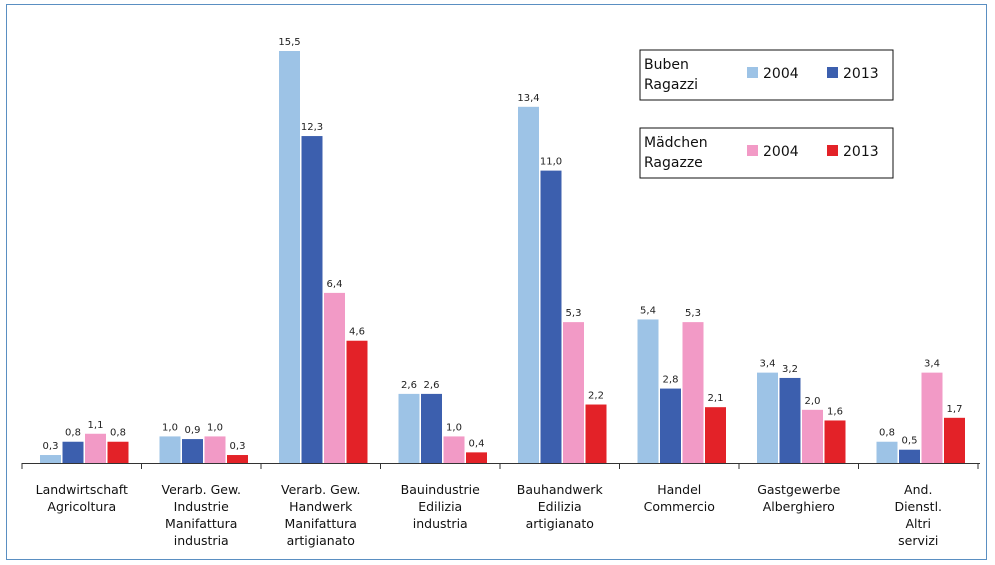  What do you see at coordinates (954, 440) in the screenshot?
I see `bar-maedchen-2013-cat7` at bounding box center [954, 440].